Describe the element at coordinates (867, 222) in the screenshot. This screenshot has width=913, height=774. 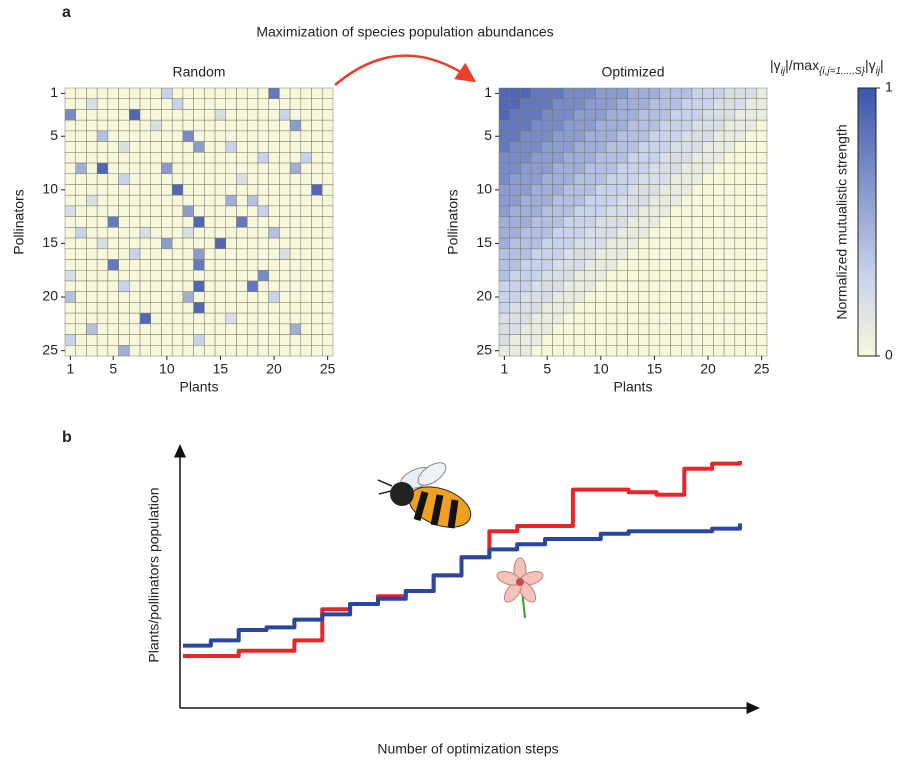
I see `colorbar` at that location.